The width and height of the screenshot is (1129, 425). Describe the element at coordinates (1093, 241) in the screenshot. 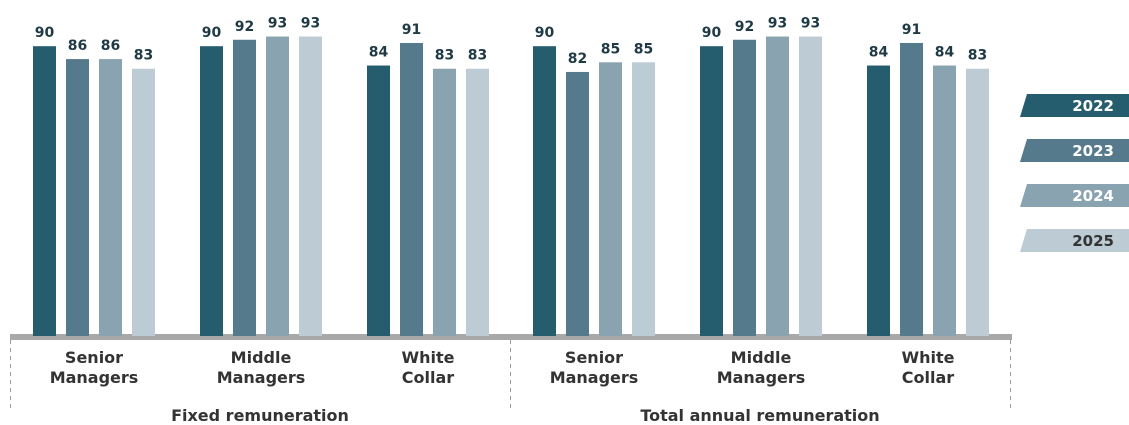

I see `legend-label: 2025` at that location.